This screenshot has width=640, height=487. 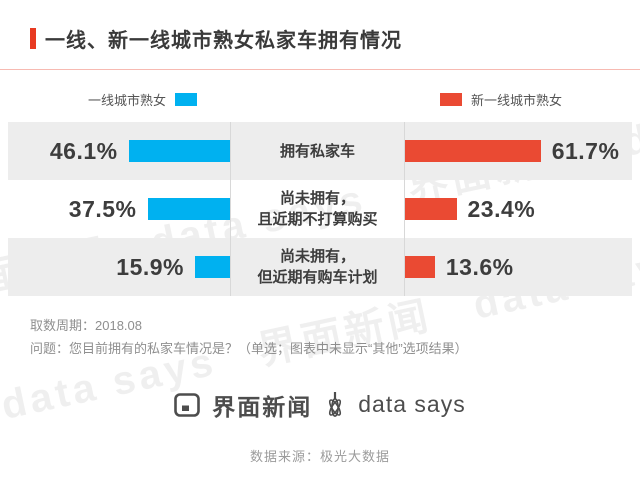 I want to click on right-bar-zone: 61.7%, so click(x=518, y=151).